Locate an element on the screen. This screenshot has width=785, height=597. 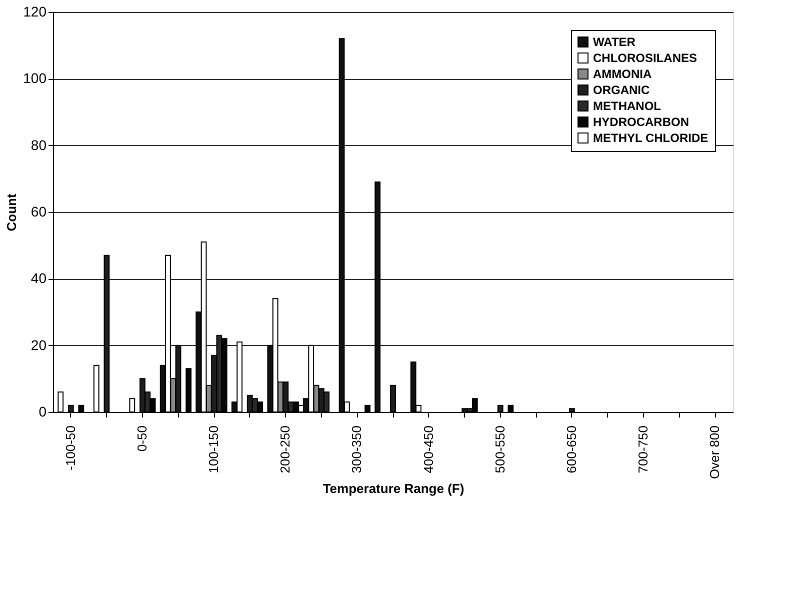
y-tick-label: 40 is located at coordinates (38, 278).